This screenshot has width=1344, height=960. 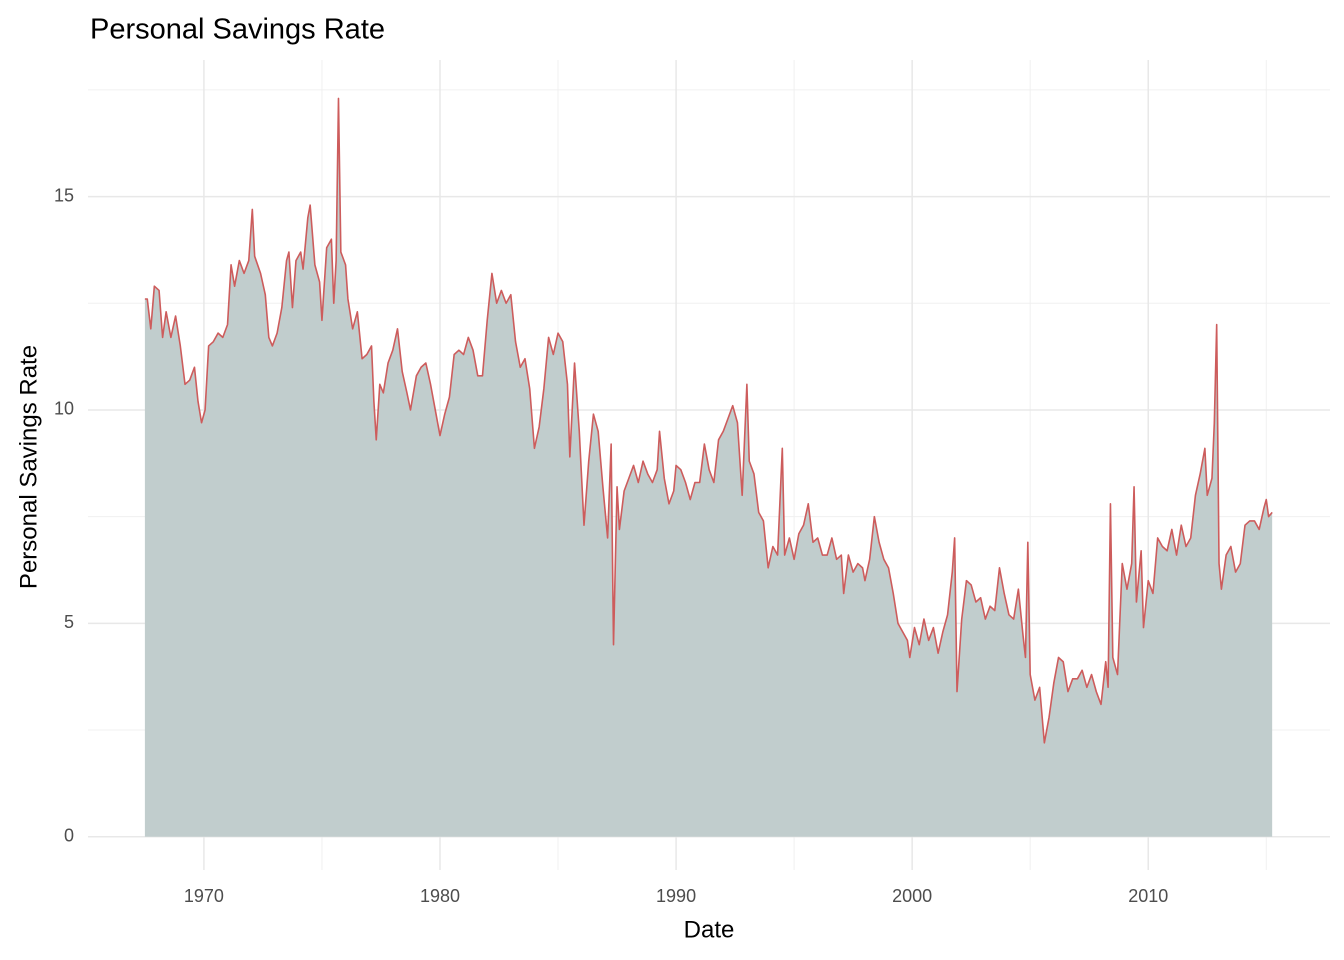 I want to click on y-tick-label: 0, so click(x=69, y=835).